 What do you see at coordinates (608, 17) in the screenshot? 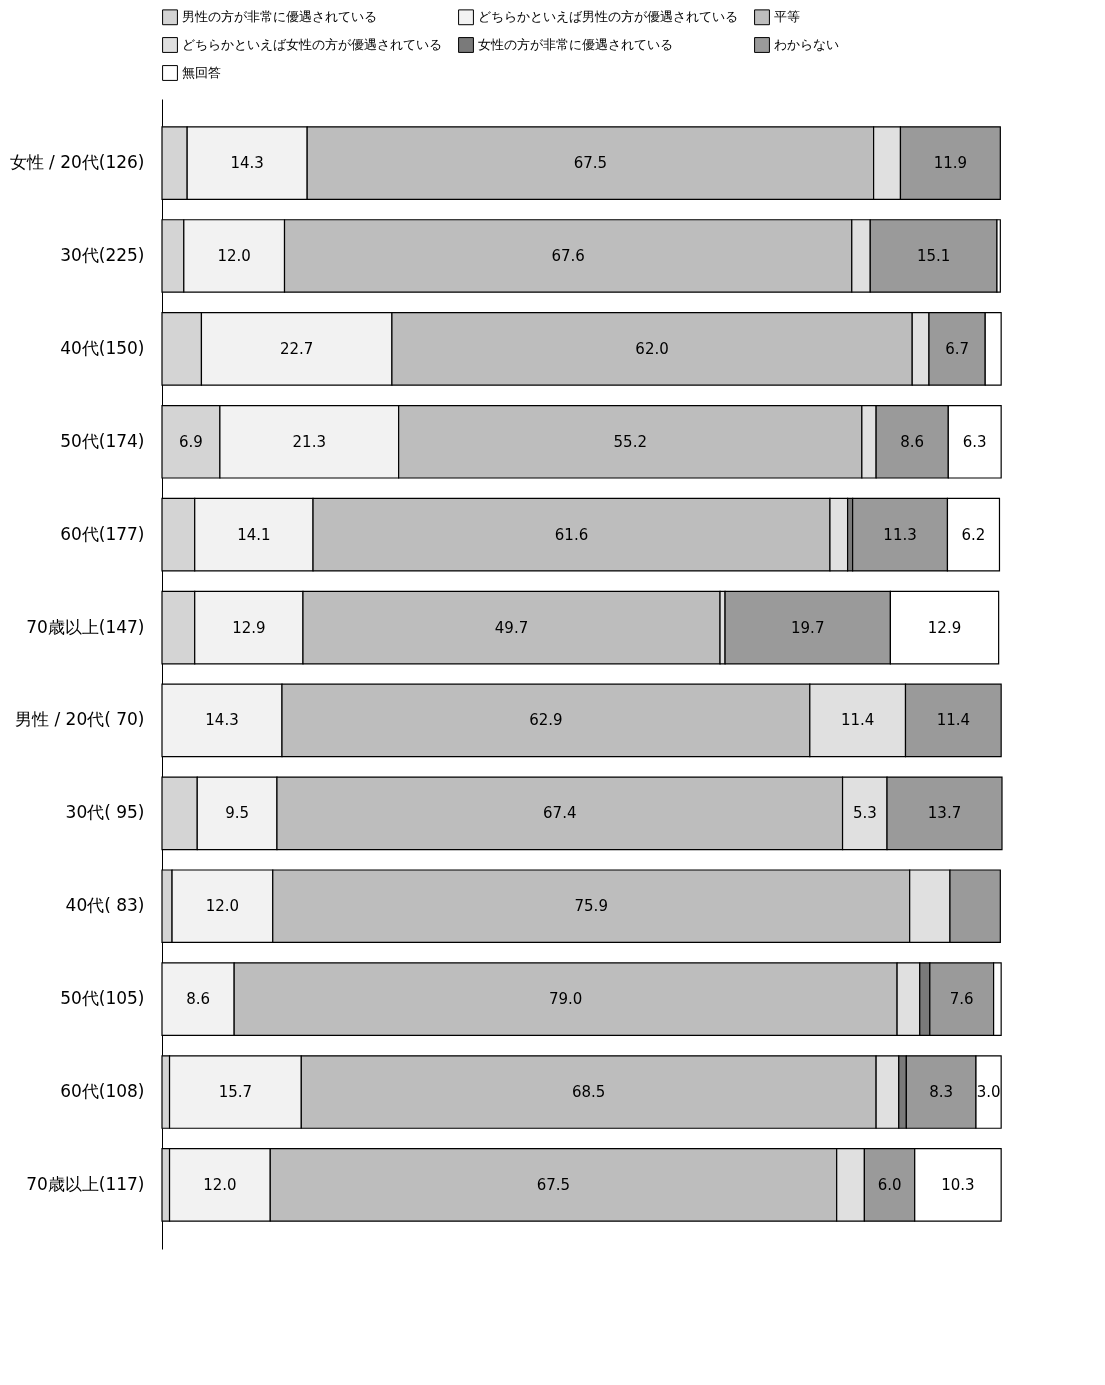
I see `legend-label: どちらかといえば男性の方が優遇されている` at bounding box center [608, 17].